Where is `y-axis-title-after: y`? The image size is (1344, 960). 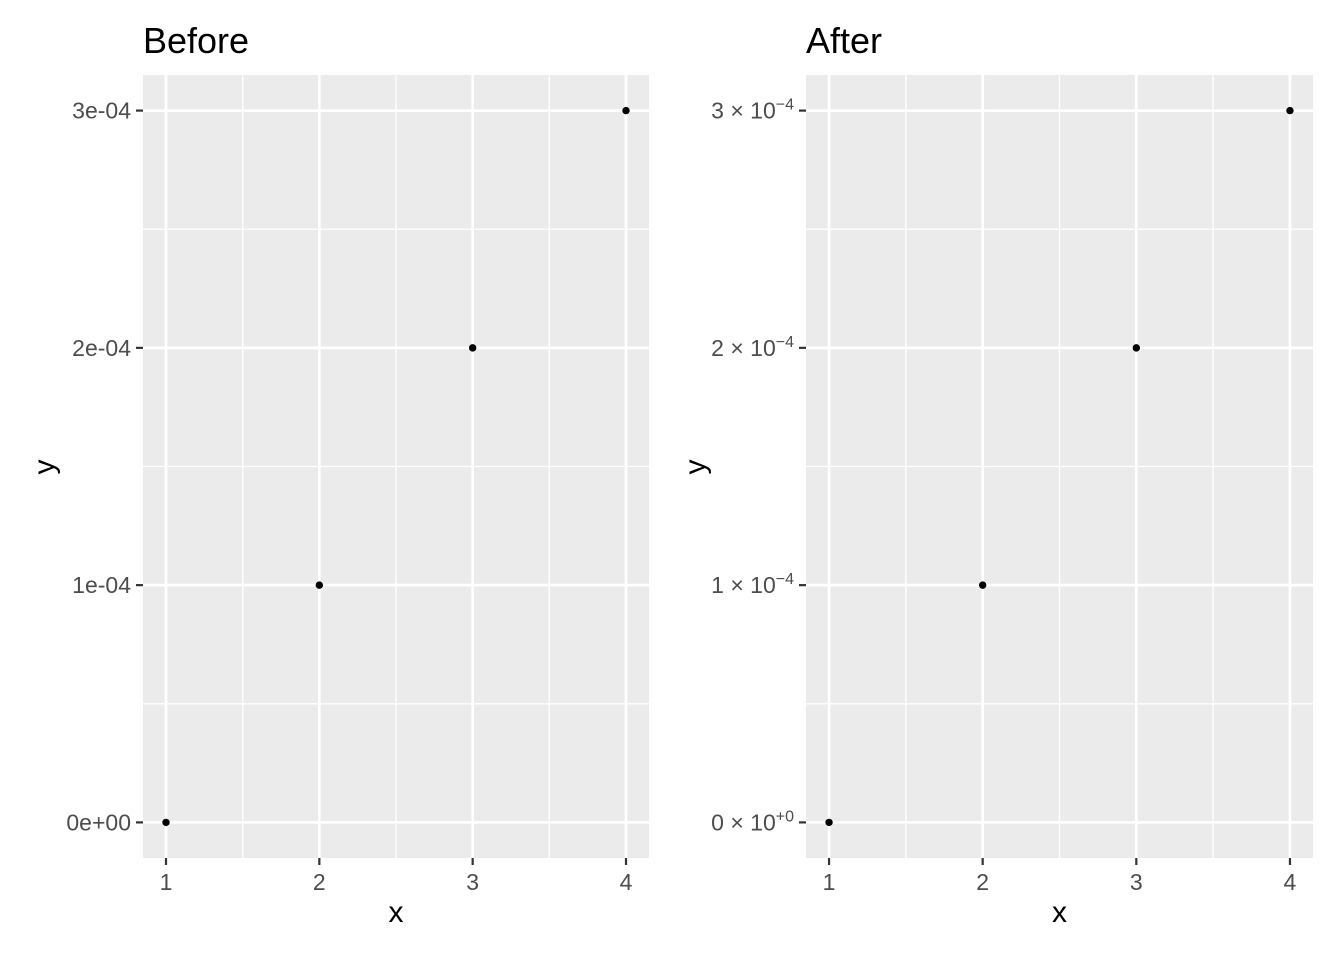 y-axis-title-after: y is located at coordinates (695, 466).